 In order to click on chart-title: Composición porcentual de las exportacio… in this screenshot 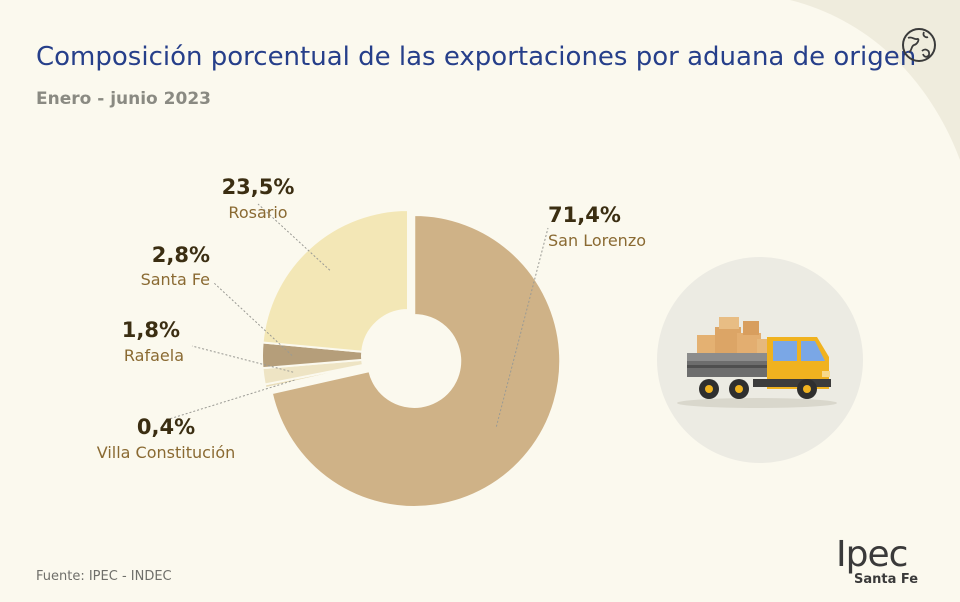, I will do `click(476, 57)`.